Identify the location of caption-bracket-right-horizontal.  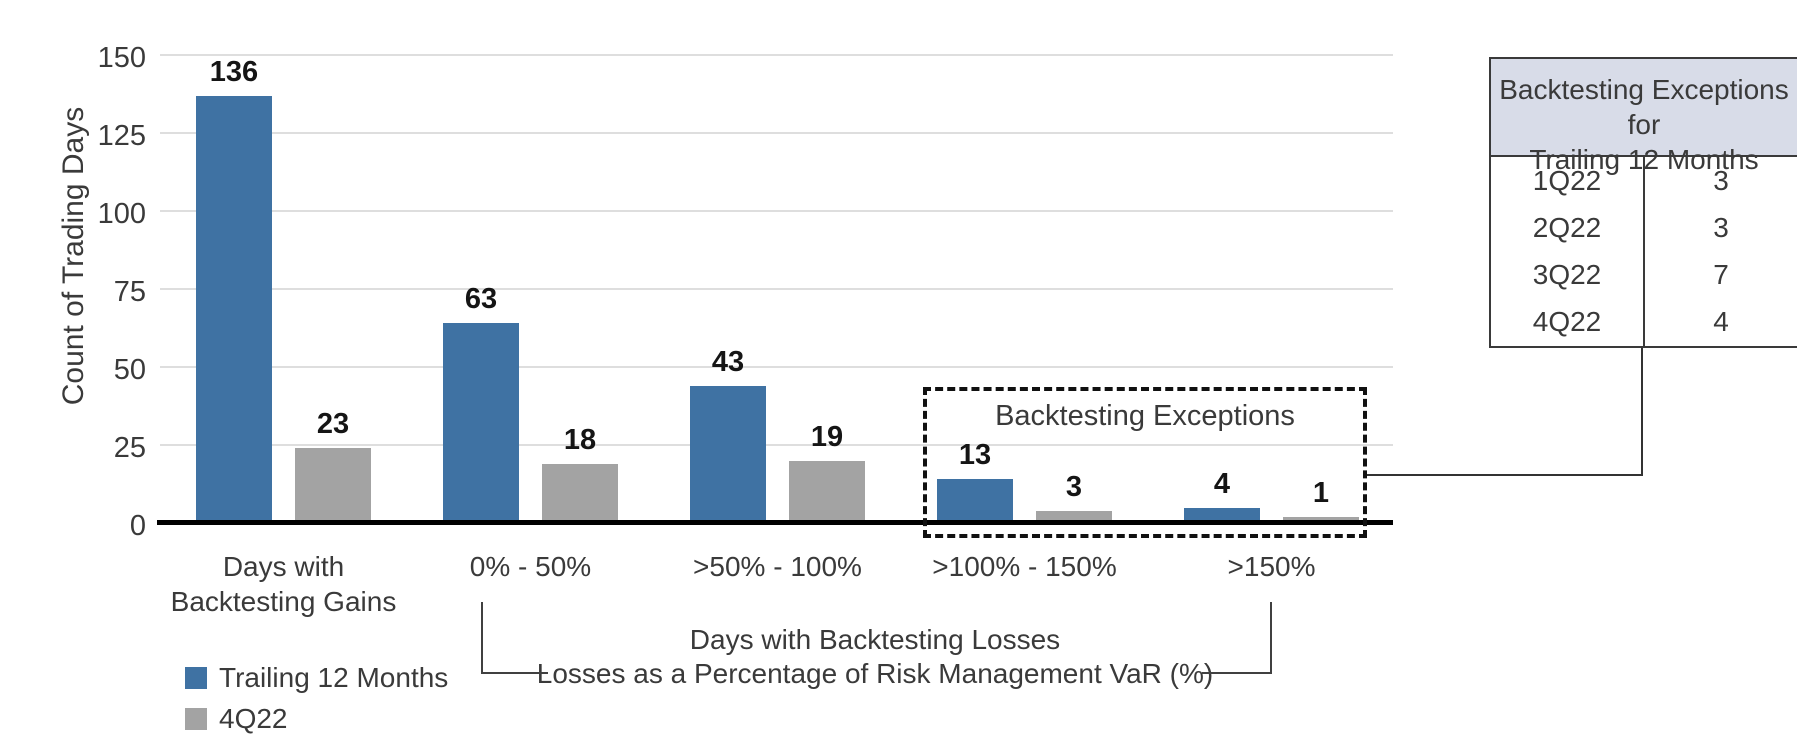
(1237, 673).